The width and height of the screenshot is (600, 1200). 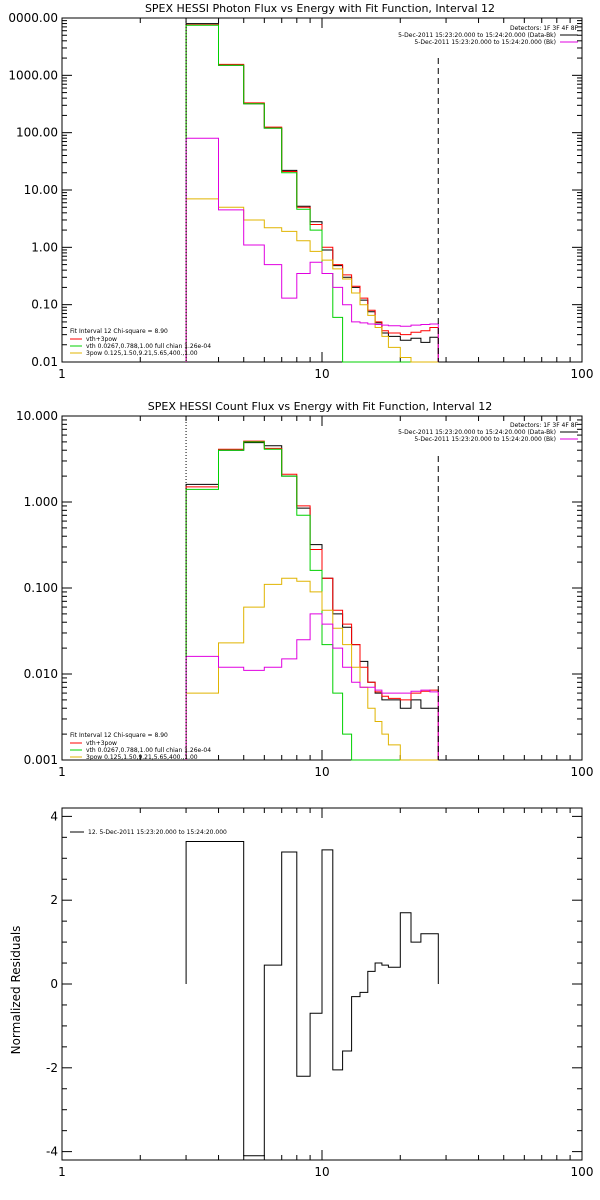 I want to click on photon-reference-lines, so click(x=312, y=190).